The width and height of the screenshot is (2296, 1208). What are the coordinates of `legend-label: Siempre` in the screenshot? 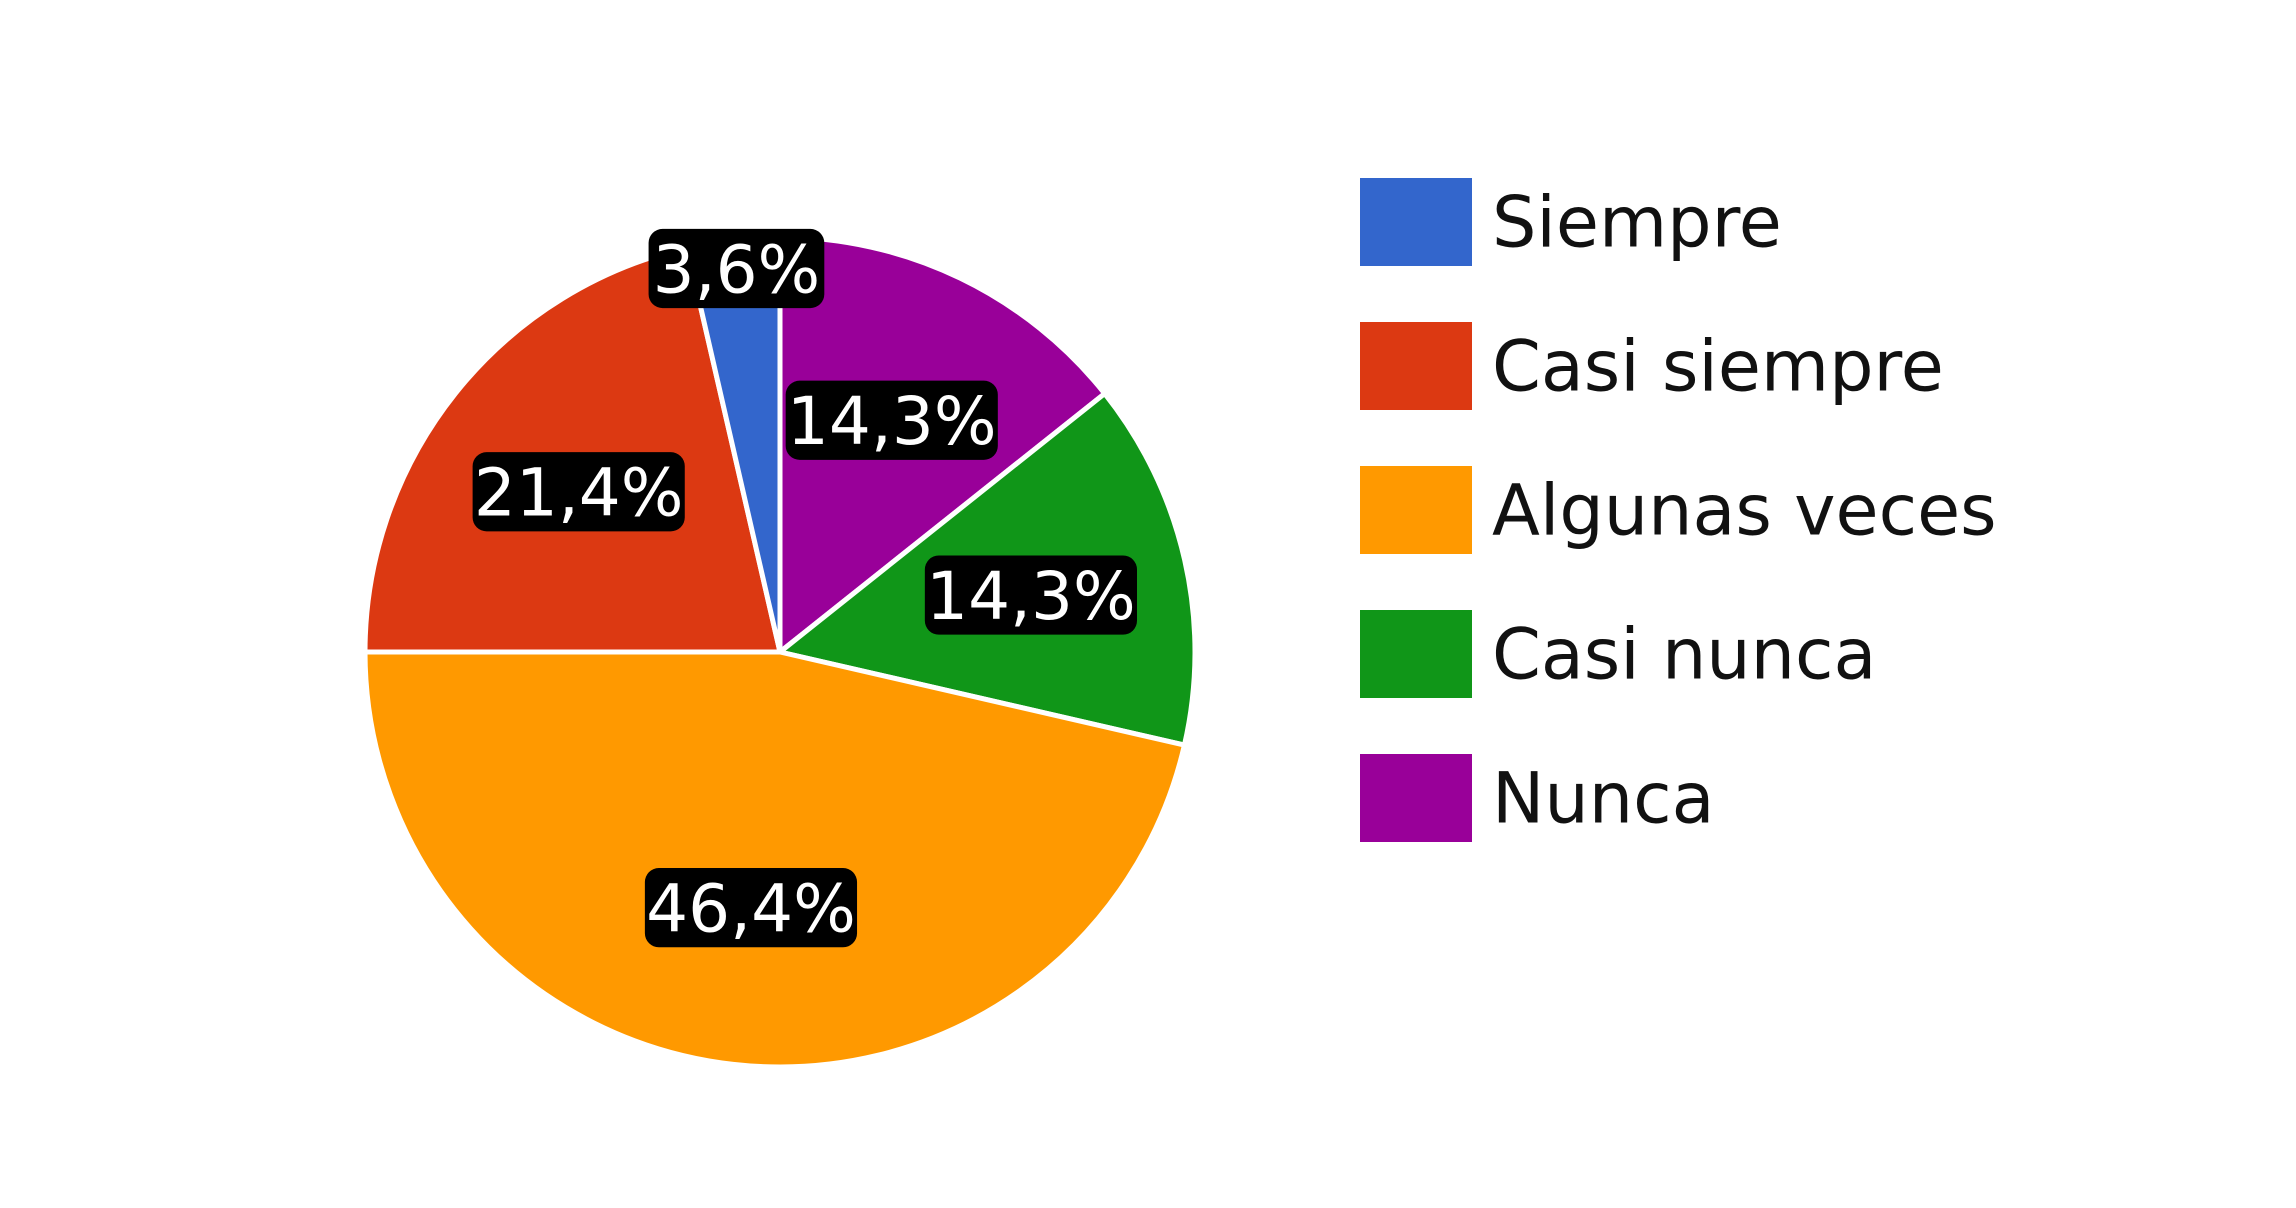 It's located at (1637, 223).